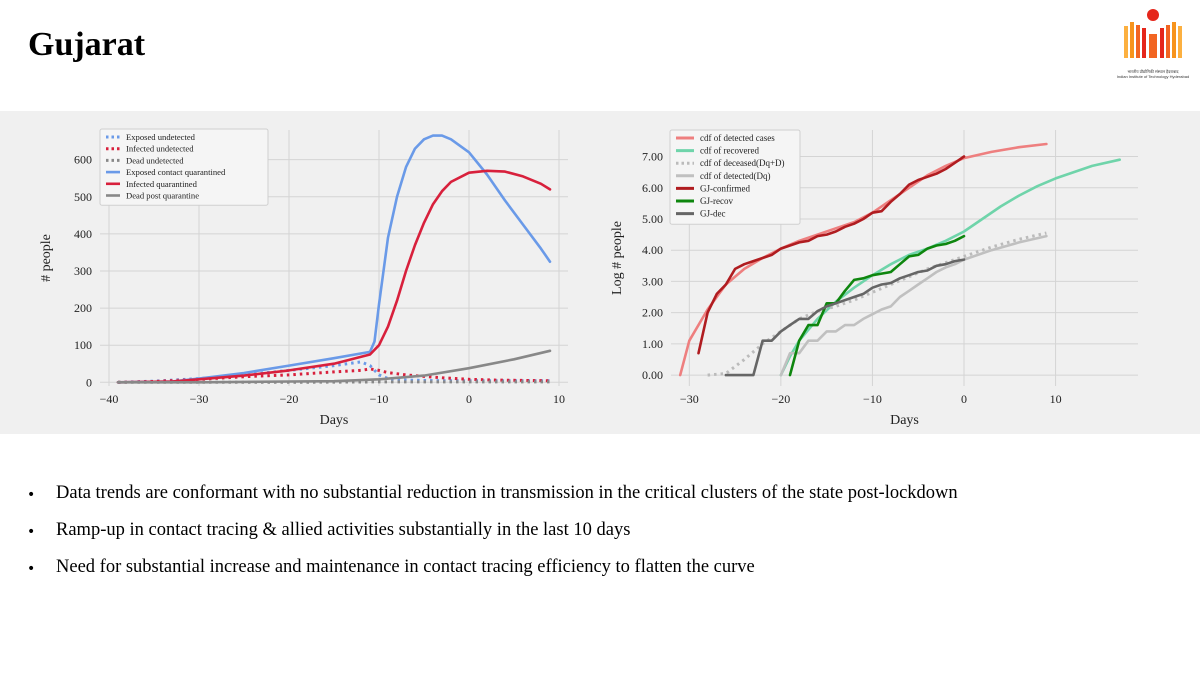 The image size is (1200, 675). What do you see at coordinates (742, 163) in the screenshot?
I see `legend-label: cdf of deceased(Dq+D)` at bounding box center [742, 163].